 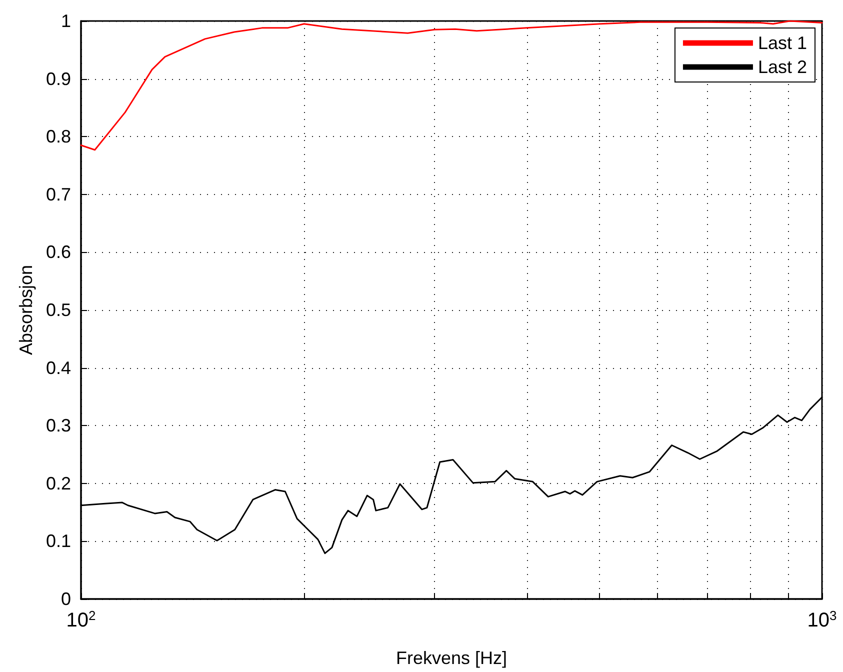 I want to click on y-tick-label: 1, so click(x=65, y=21).